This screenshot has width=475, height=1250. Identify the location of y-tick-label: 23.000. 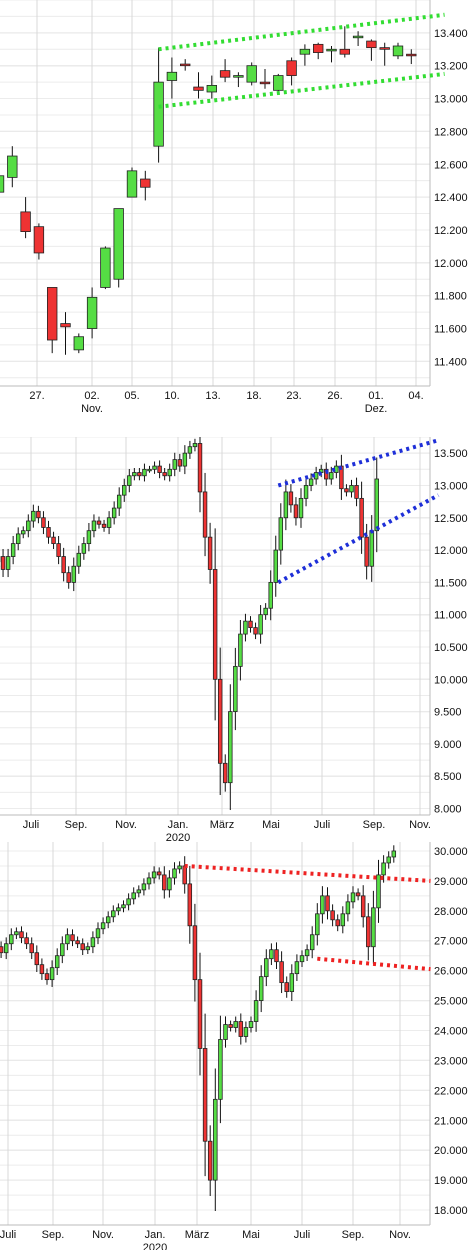
(451, 1061).